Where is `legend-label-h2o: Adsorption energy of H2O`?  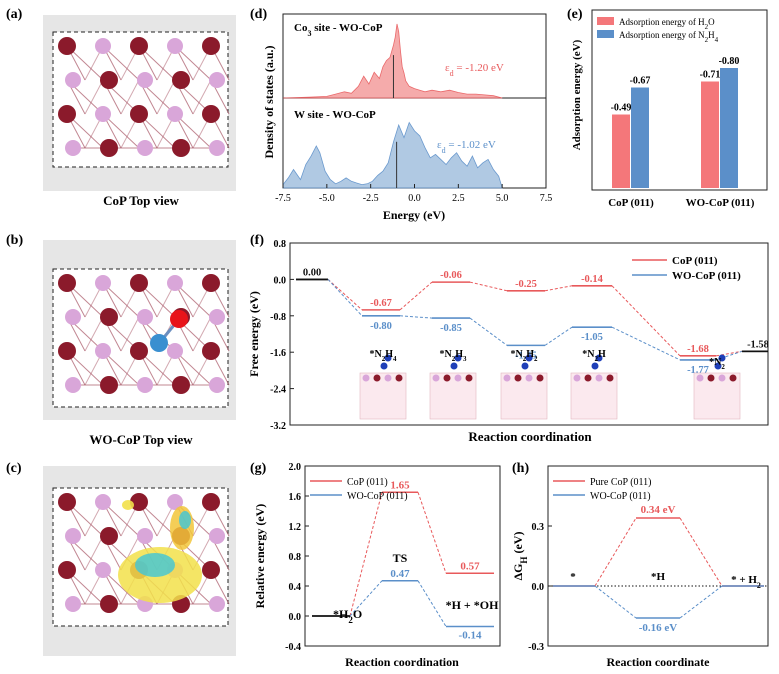
legend-label-h2o: Adsorption energy of H2O is located at coordinates (667, 24).